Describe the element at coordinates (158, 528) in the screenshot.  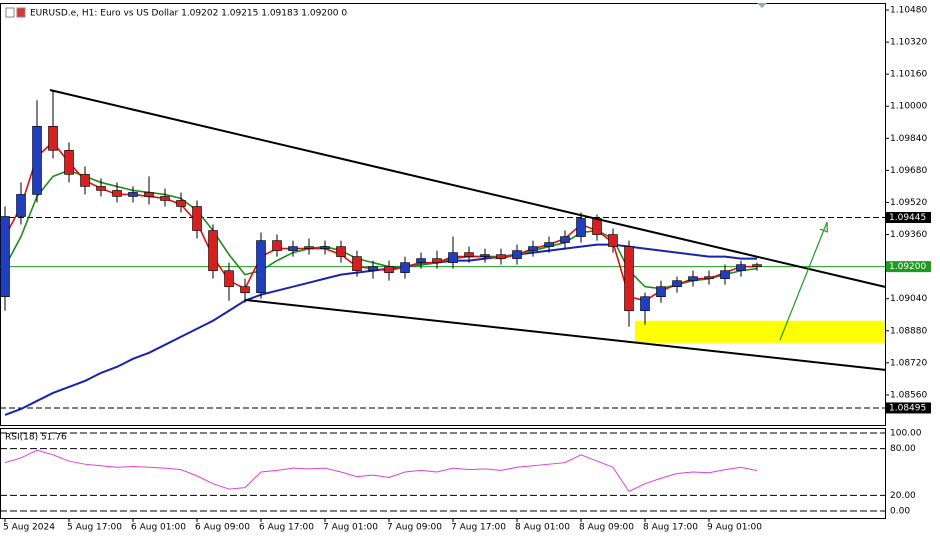
I see `x-tick-label: 6 Aug 01:00` at that location.